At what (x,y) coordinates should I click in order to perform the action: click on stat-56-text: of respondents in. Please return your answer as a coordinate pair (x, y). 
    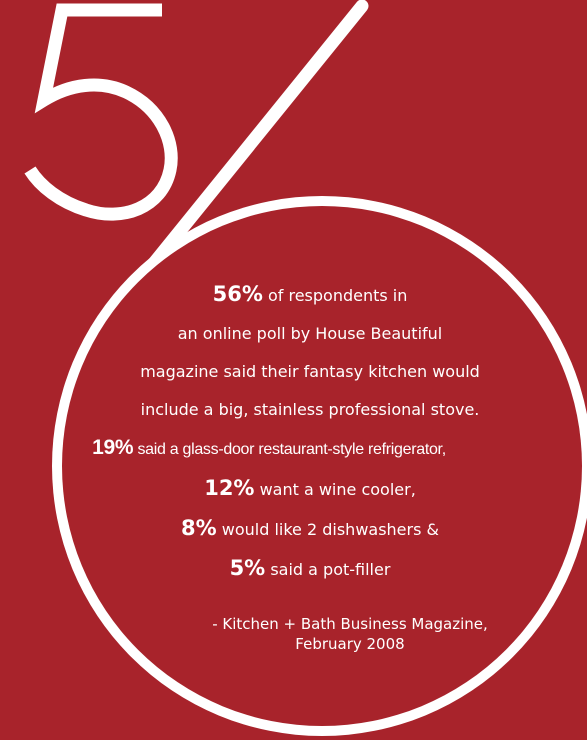
    Looking at the image, I should click on (337, 295).